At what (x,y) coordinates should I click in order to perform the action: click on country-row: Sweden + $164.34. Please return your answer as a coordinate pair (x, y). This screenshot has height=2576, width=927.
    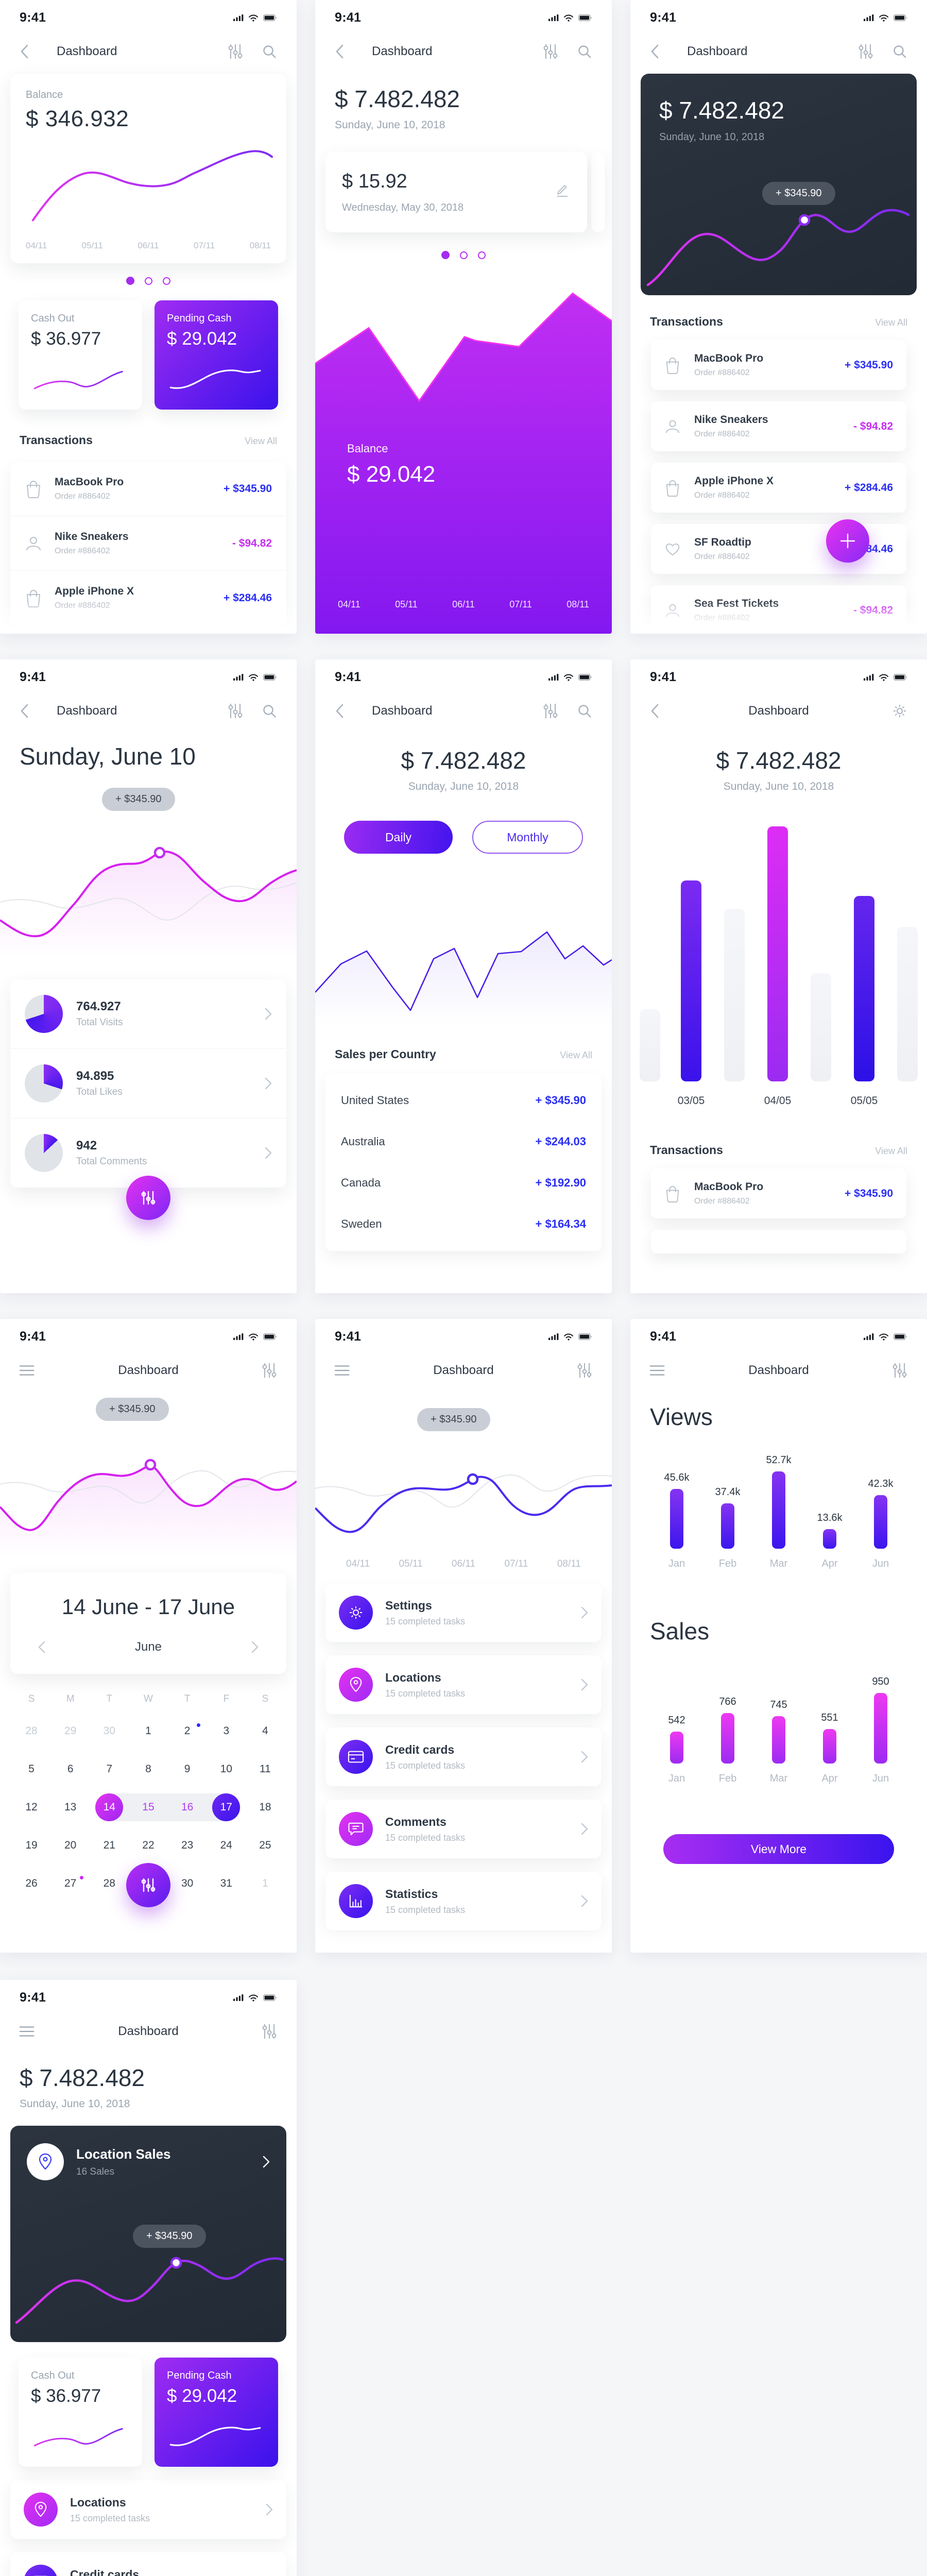
    Looking at the image, I should click on (463, 1224).